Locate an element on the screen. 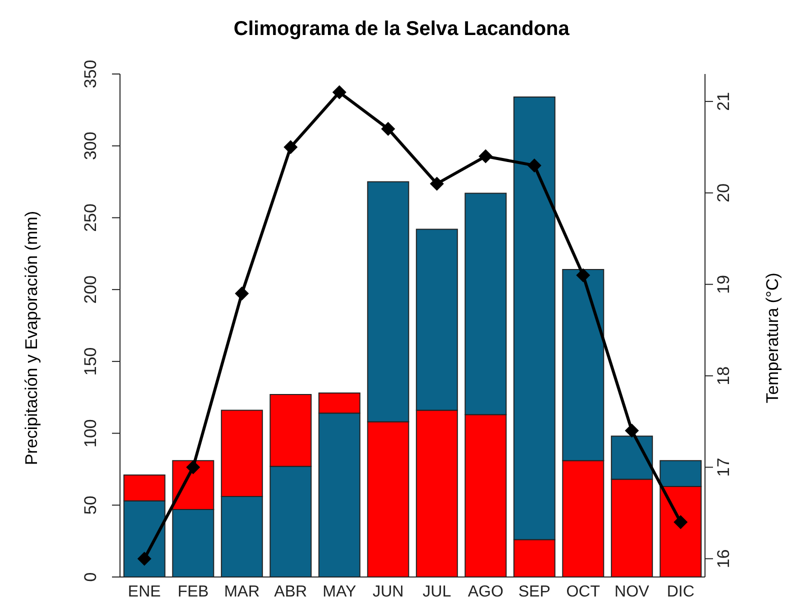 The width and height of the screenshot is (787, 607). x-tick-label: AGO is located at coordinates (486, 591).